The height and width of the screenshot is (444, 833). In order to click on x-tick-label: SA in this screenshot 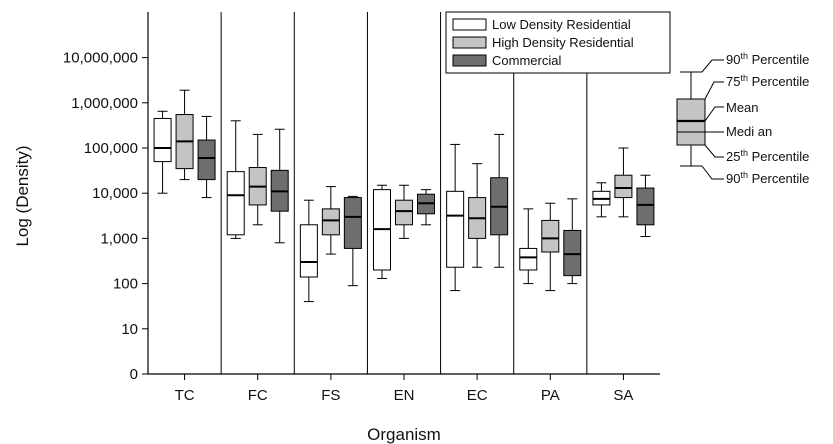, I will do `click(623, 395)`.